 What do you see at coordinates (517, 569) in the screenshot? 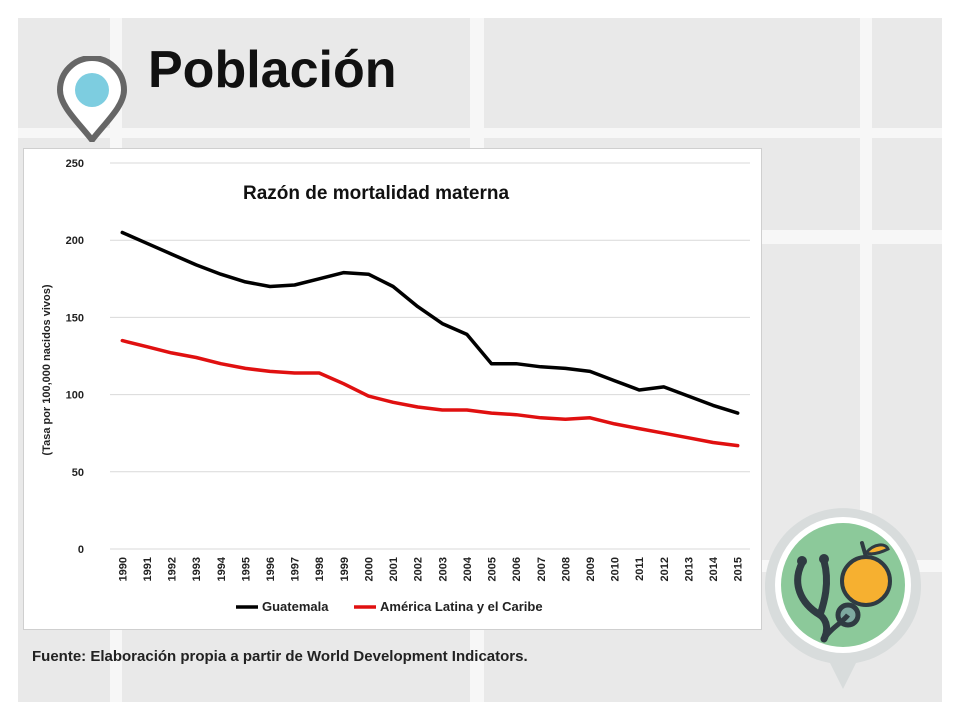
I see `x-tick-label: 2006` at bounding box center [517, 569].